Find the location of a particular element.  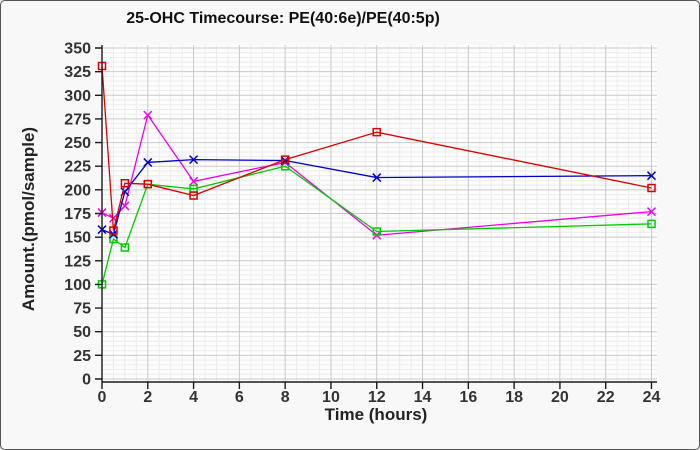

x-tick-label: 20 is located at coordinates (560, 397).